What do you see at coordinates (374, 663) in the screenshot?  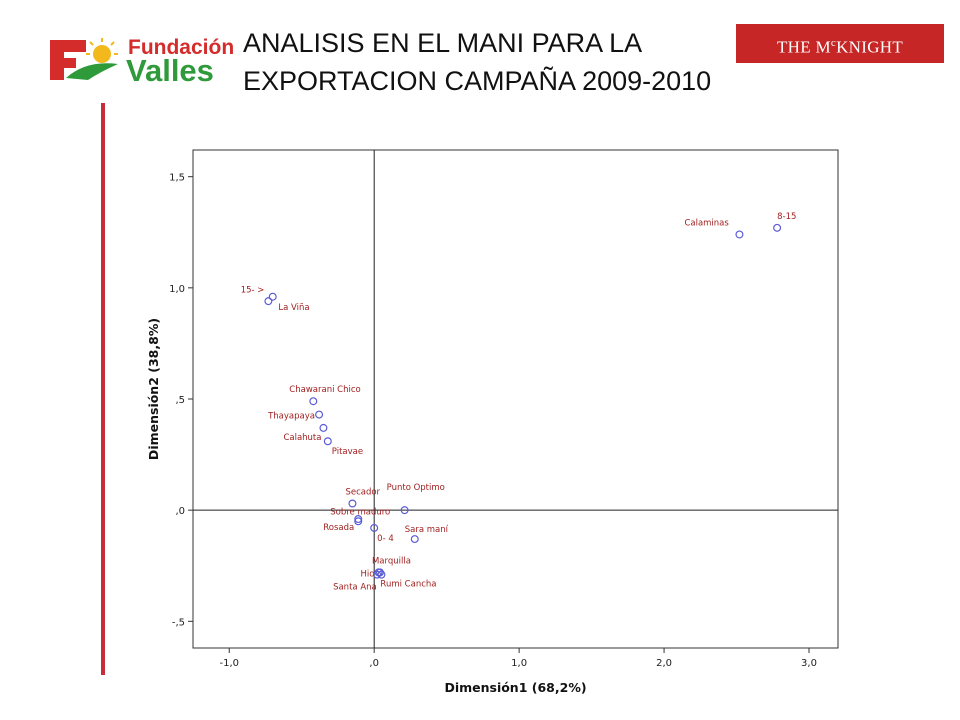 I see `x-tick-label: ,0` at bounding box center [374, 663].